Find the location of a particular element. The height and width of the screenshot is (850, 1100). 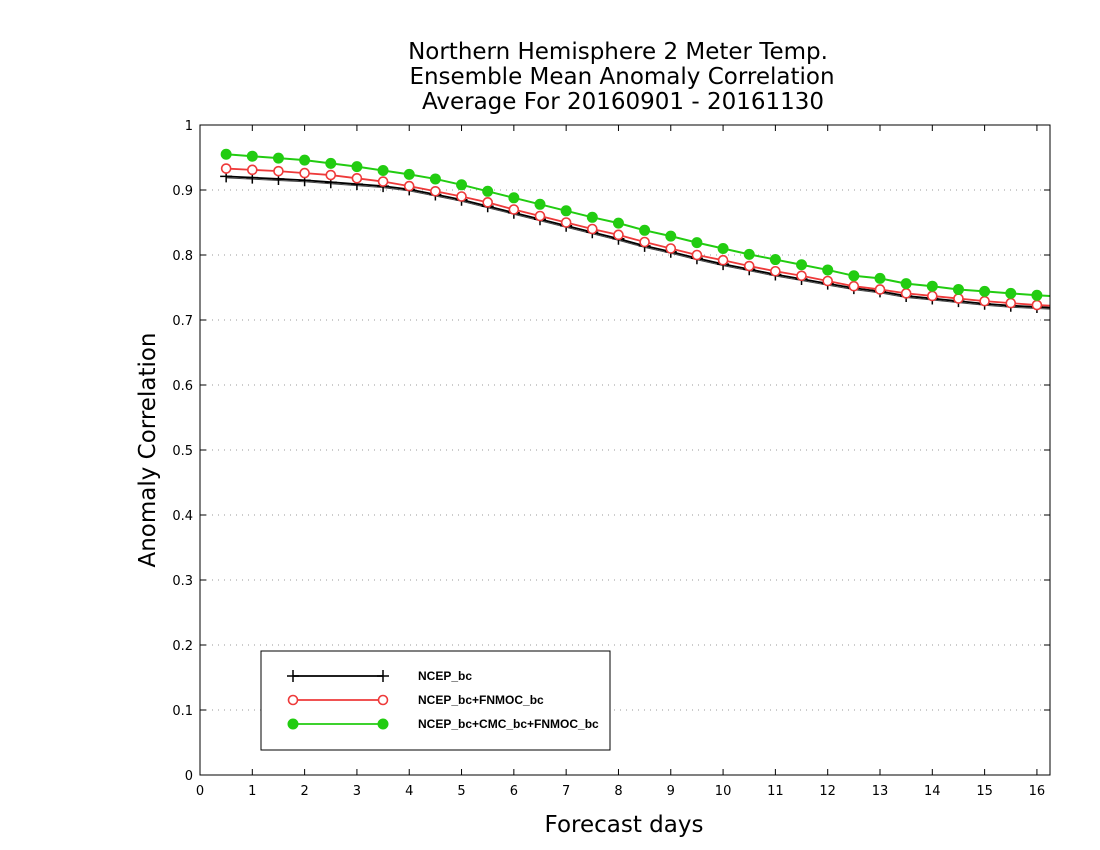

title-line-3: Average For 20160901 - 20161130 is located at coordinates (623, 102).